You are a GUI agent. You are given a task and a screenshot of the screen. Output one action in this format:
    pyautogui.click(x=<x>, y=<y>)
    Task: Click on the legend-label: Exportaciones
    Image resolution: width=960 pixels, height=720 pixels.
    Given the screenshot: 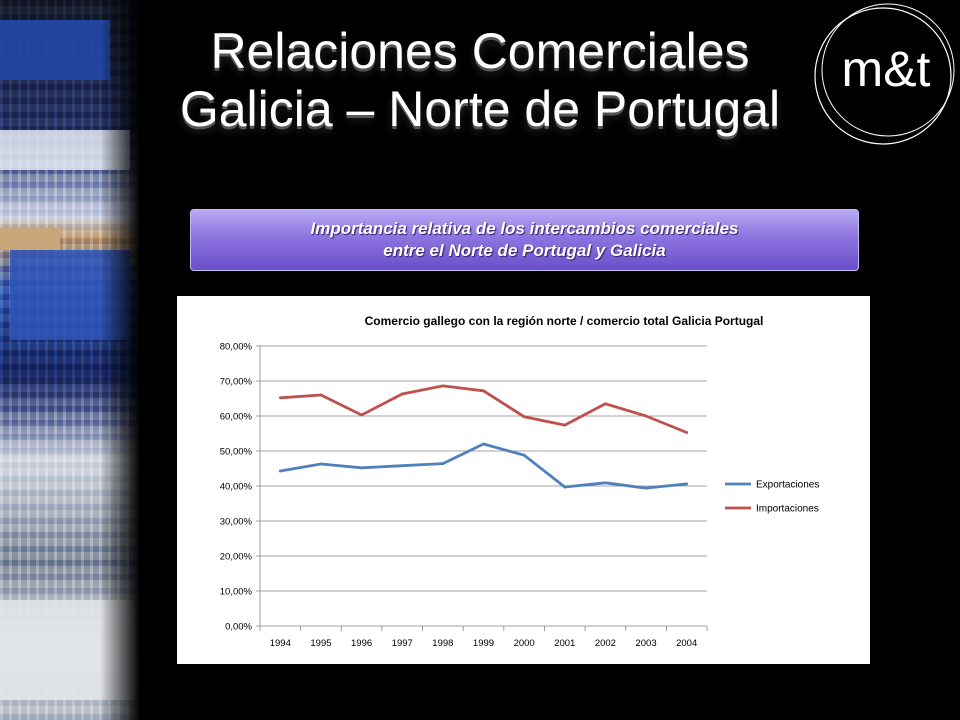 What is the action you would take?
    pyautogui.click(x=787, y=485)
    